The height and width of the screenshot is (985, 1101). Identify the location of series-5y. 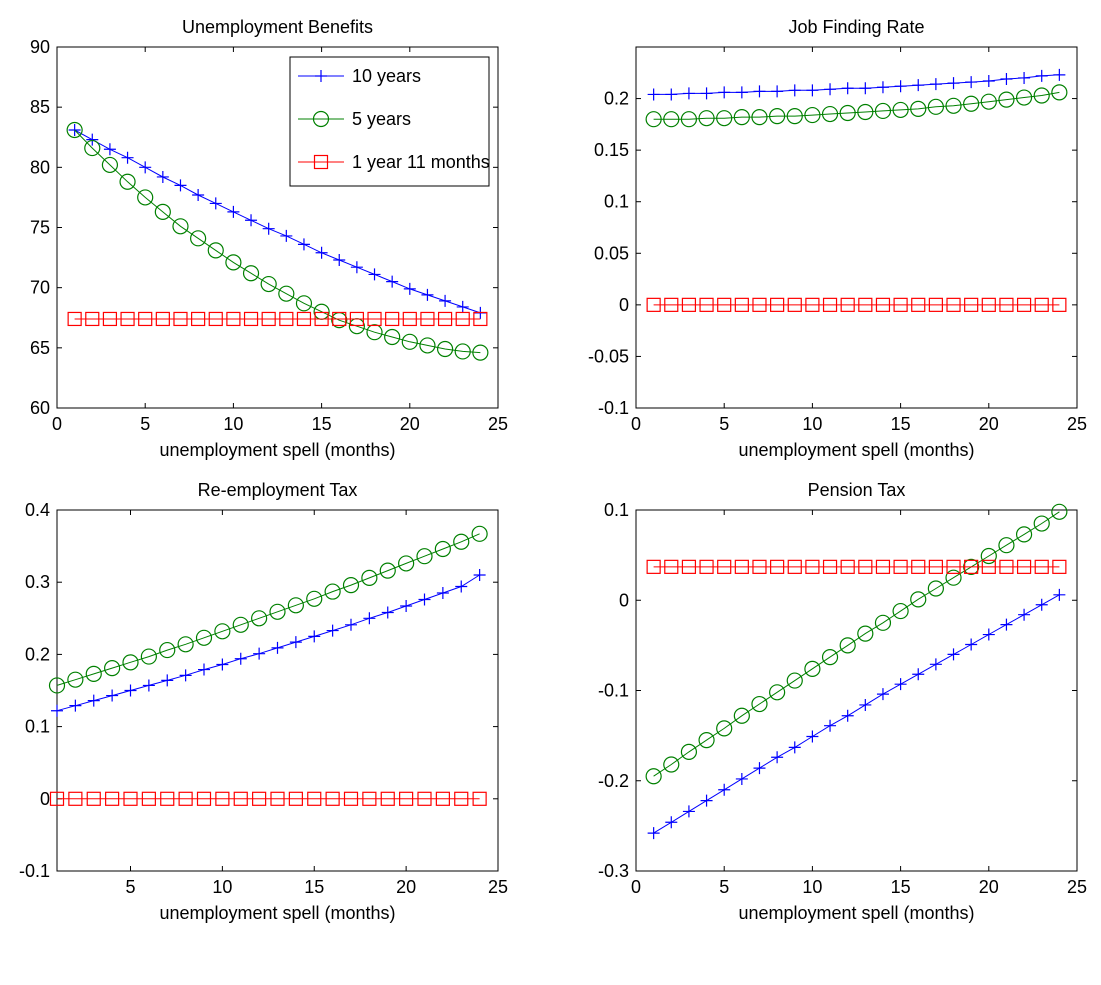
(277, 241).